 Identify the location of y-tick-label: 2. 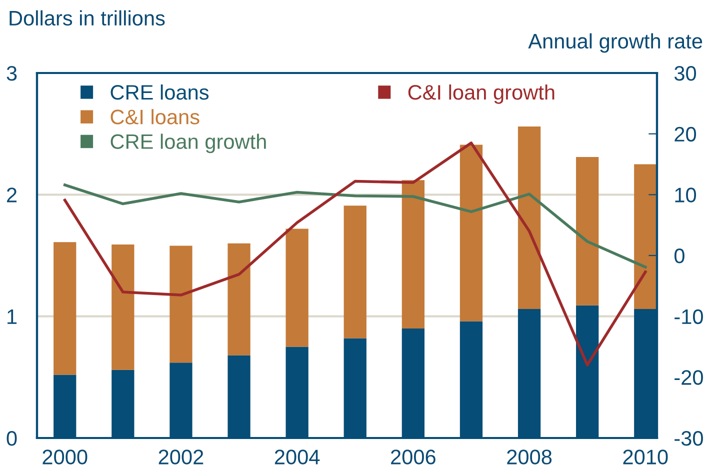
(12, 195).